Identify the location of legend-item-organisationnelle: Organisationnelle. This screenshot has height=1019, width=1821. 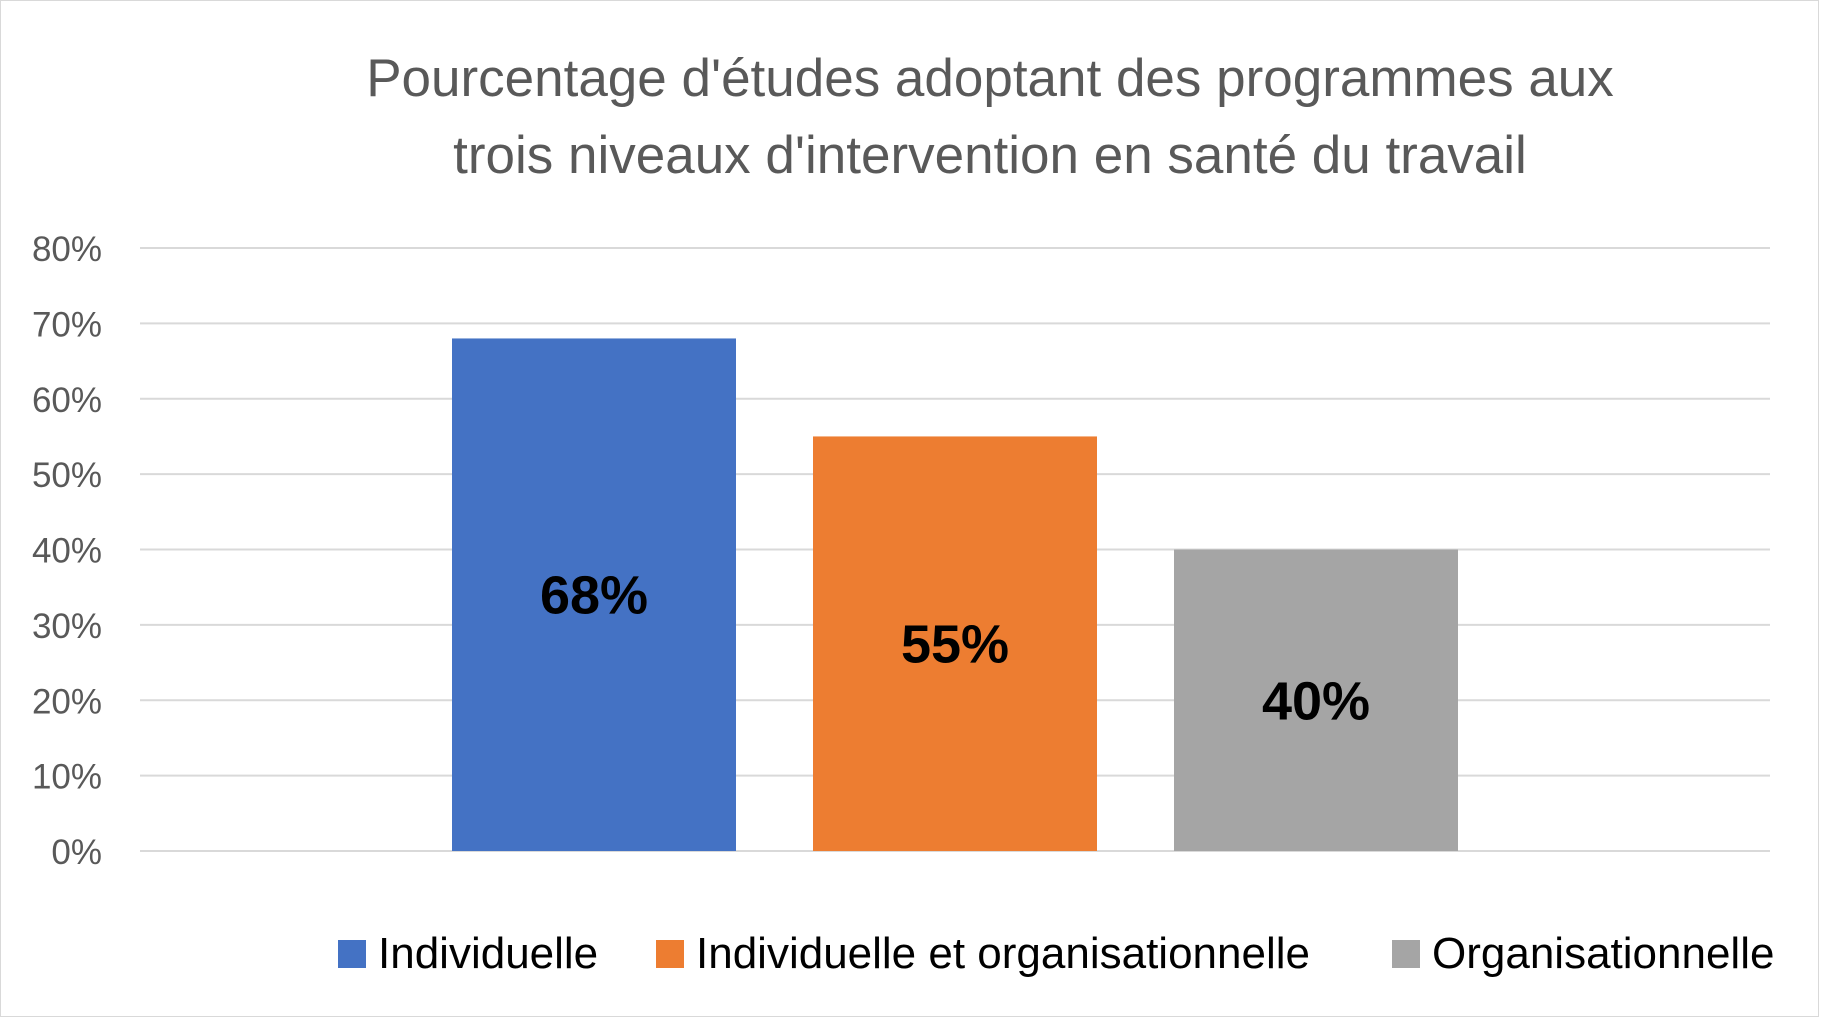
(1583, 954).